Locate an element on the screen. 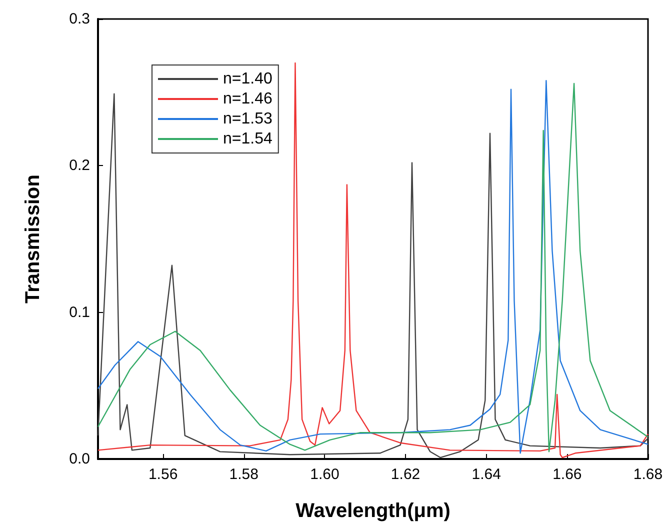 The width and height of the screenshot is (667, 528). y-tick-label: 0.0 is located at coordinates (79, 459).